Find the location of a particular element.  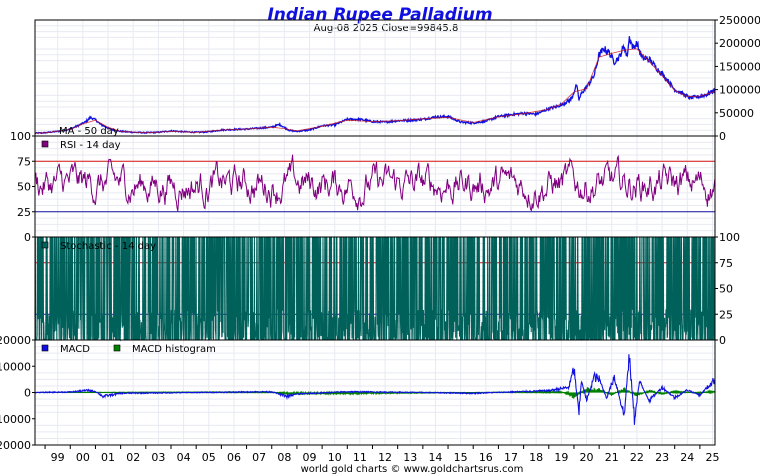

rsi-ytick-label: 100 is located at coordinates (20, 136).